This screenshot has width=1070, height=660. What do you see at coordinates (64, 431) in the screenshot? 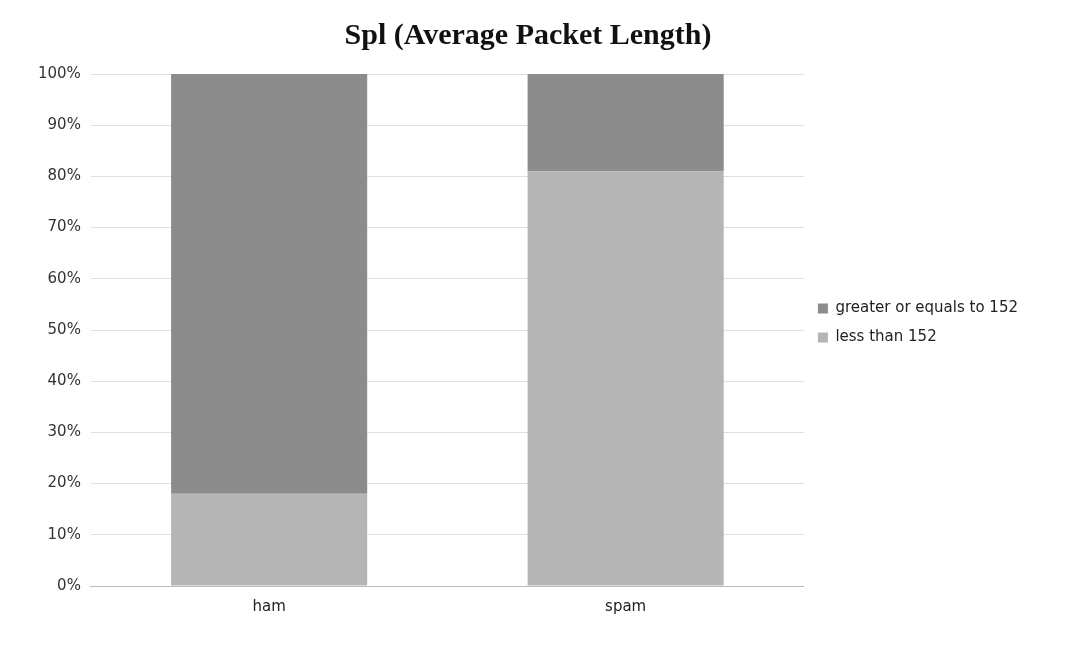
I see `y-tick-label: 30%` at bounding box center [64, 431].